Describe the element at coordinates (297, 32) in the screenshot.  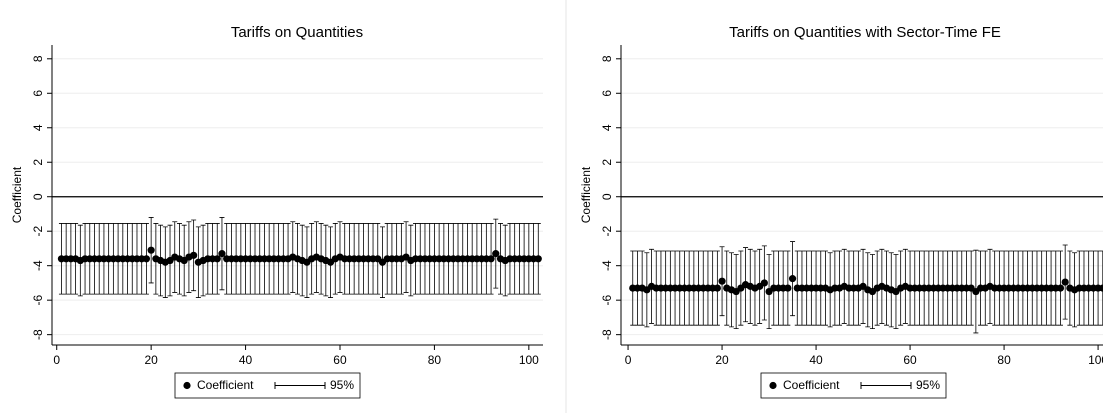
I see `chart-title: Tariffs on Quantities` at that location.